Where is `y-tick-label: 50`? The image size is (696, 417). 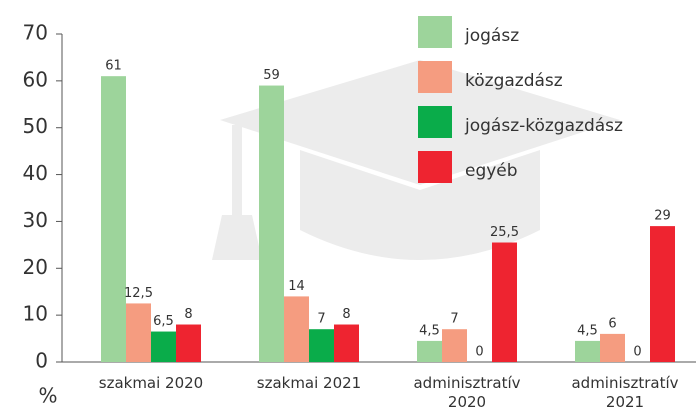 y-tick-label: 50 is located at coordinates (35, 126).